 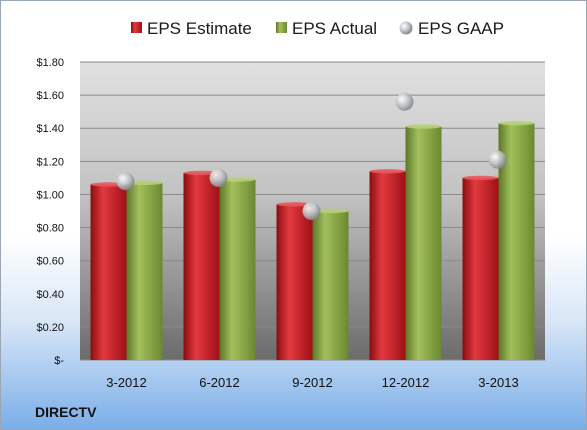 I want to click on y-tick-label: $-, so click(x=59, y=361).